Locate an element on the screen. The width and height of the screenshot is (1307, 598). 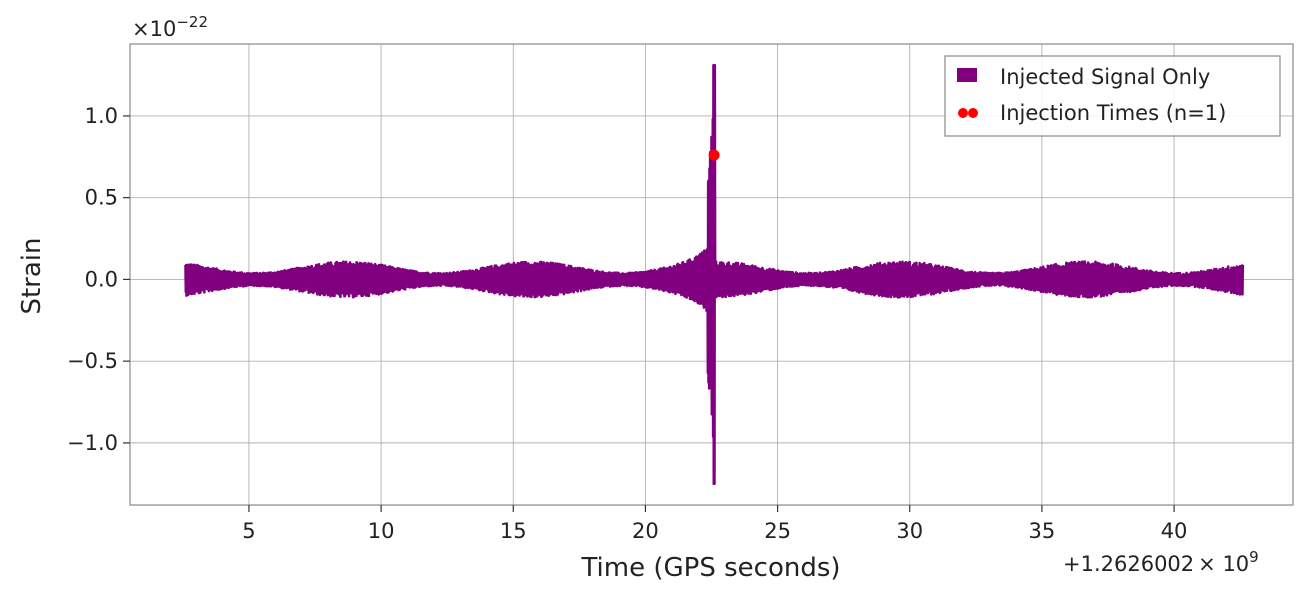
x-tick-label: 40 is located at coordinates (1174, 531).